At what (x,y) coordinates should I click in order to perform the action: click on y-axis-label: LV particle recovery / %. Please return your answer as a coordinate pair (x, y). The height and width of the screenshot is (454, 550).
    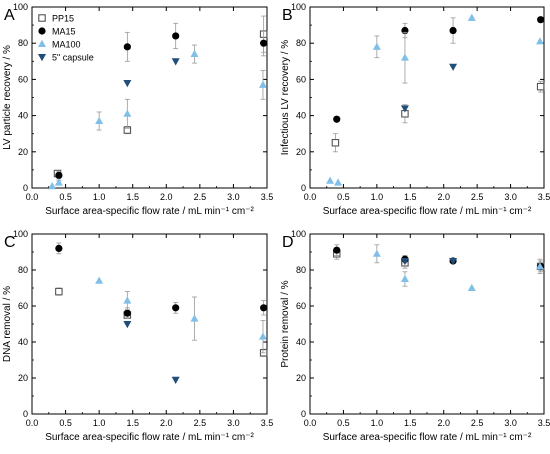
    Looking at the image, I should click on (7, 97).